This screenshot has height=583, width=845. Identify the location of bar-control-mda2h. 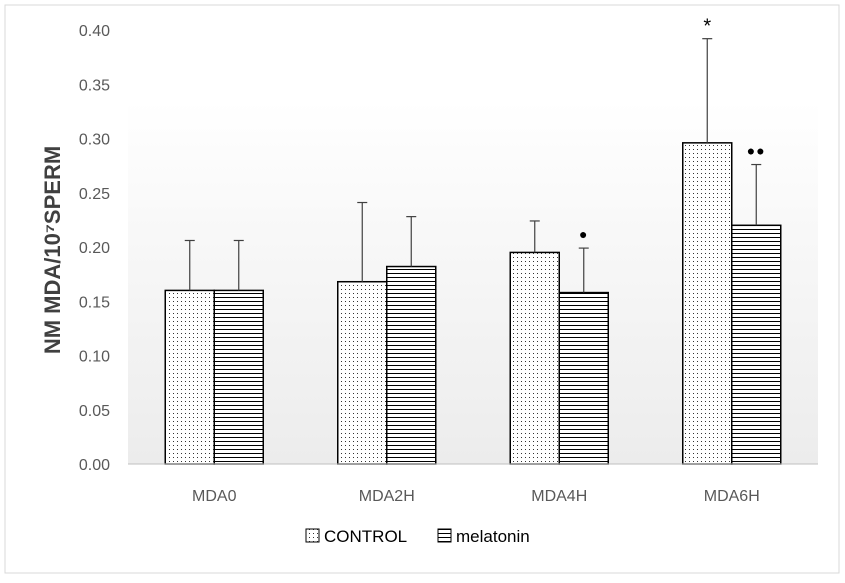
(362, 372).